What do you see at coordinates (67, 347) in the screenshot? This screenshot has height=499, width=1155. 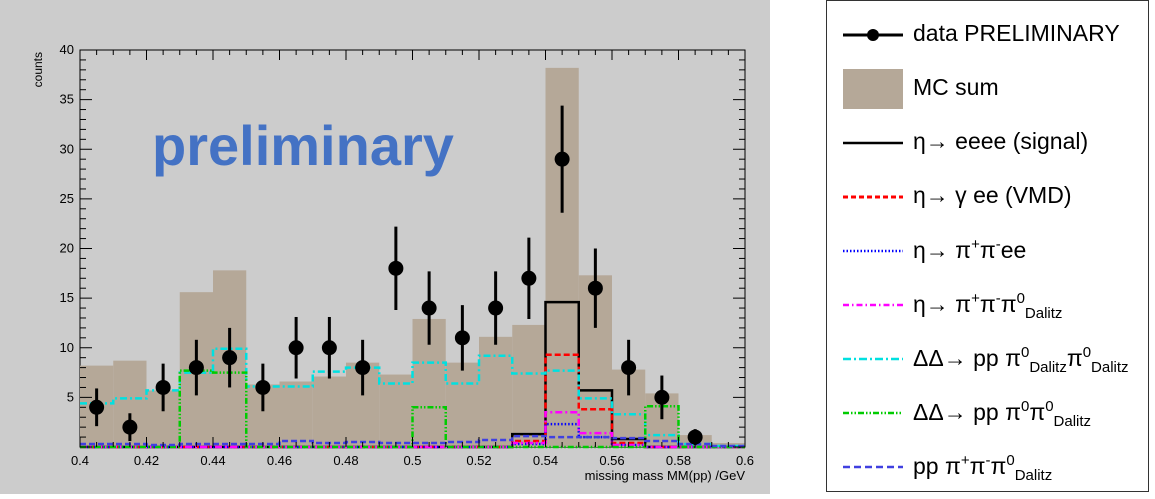 I see `y-tick-label: 10` at bounding box center [67, 347].